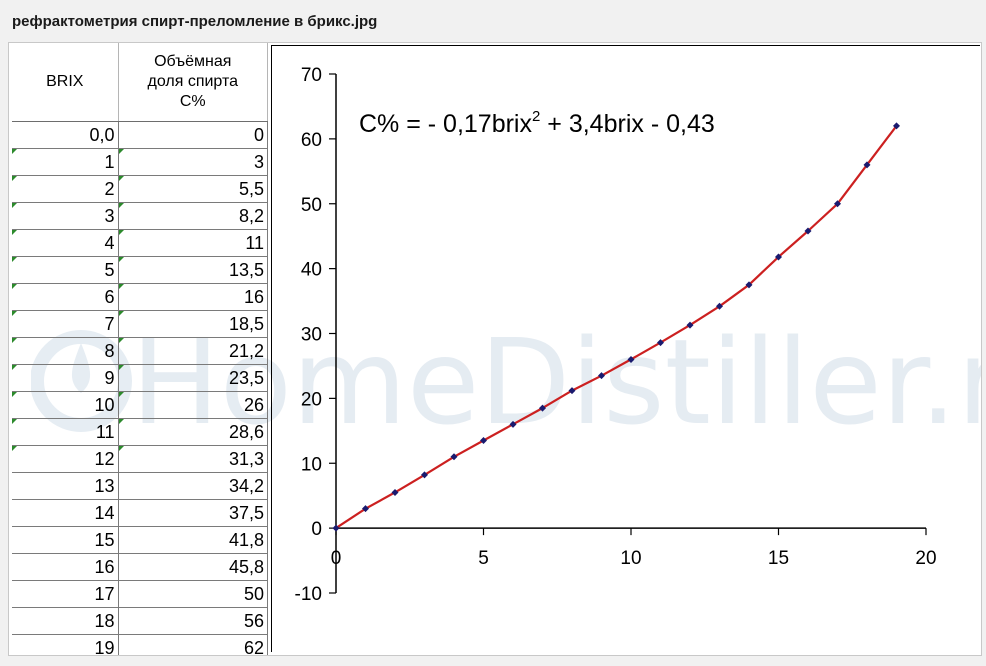  What do you see at coordinates (65, 82) in the screenshot?
I see `brix-column-header: BRIX` at bounding box center [65, 82].